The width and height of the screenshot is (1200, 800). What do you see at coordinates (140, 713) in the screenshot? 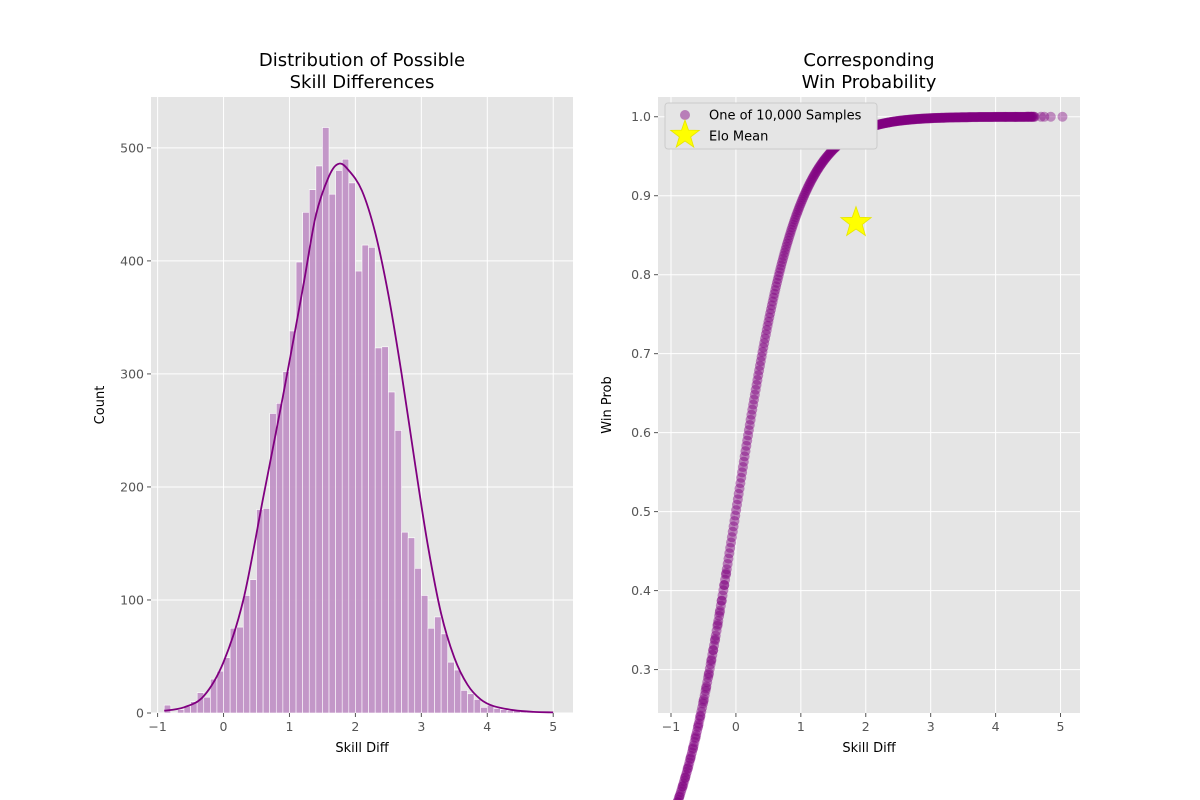
I see `y-tick-label: 0` at bounding box center [140, 713].